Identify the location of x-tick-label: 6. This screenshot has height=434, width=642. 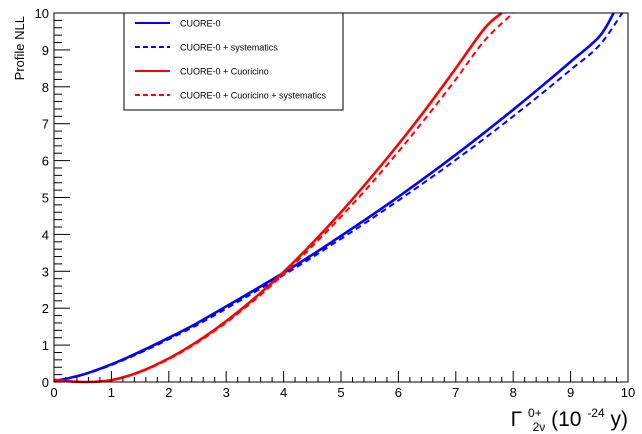
(398, 392).